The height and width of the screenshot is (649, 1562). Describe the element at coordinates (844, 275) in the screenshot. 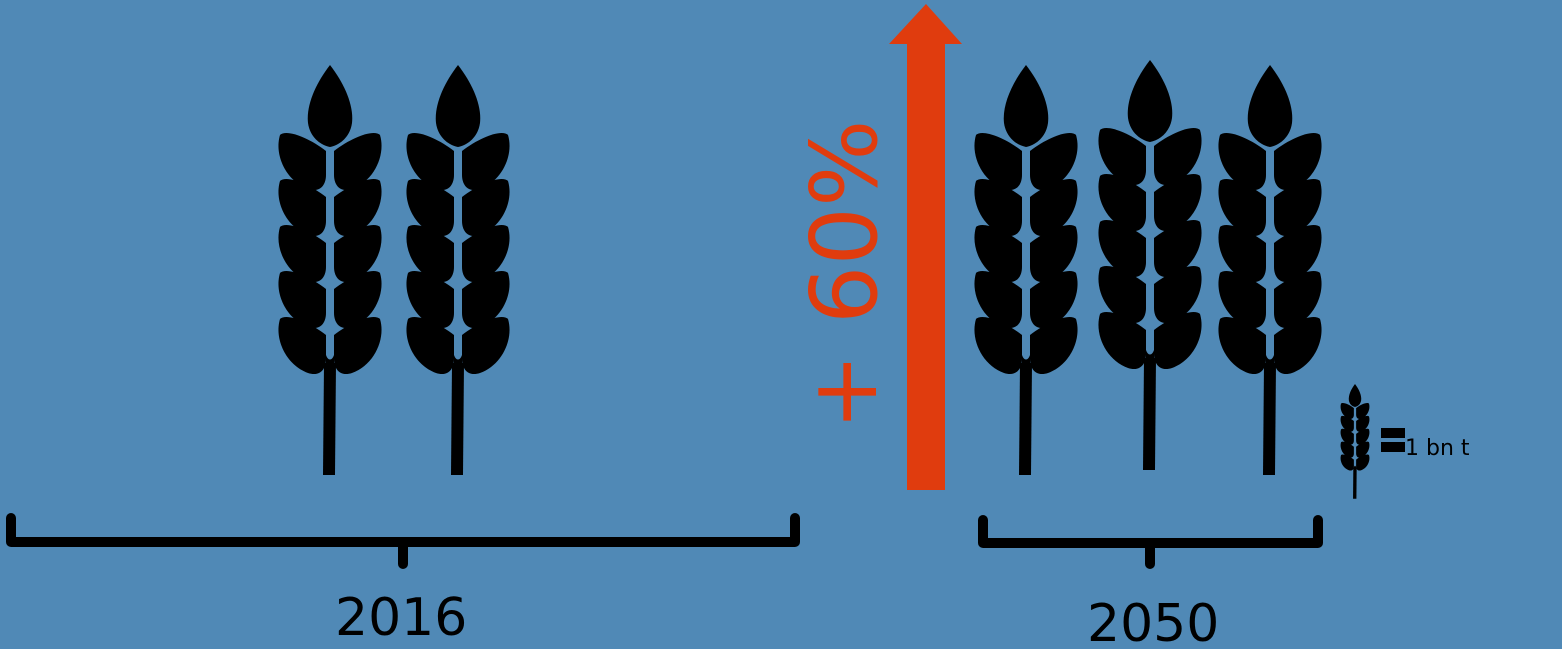

I see `growth-percentage: + 60%` at that location.